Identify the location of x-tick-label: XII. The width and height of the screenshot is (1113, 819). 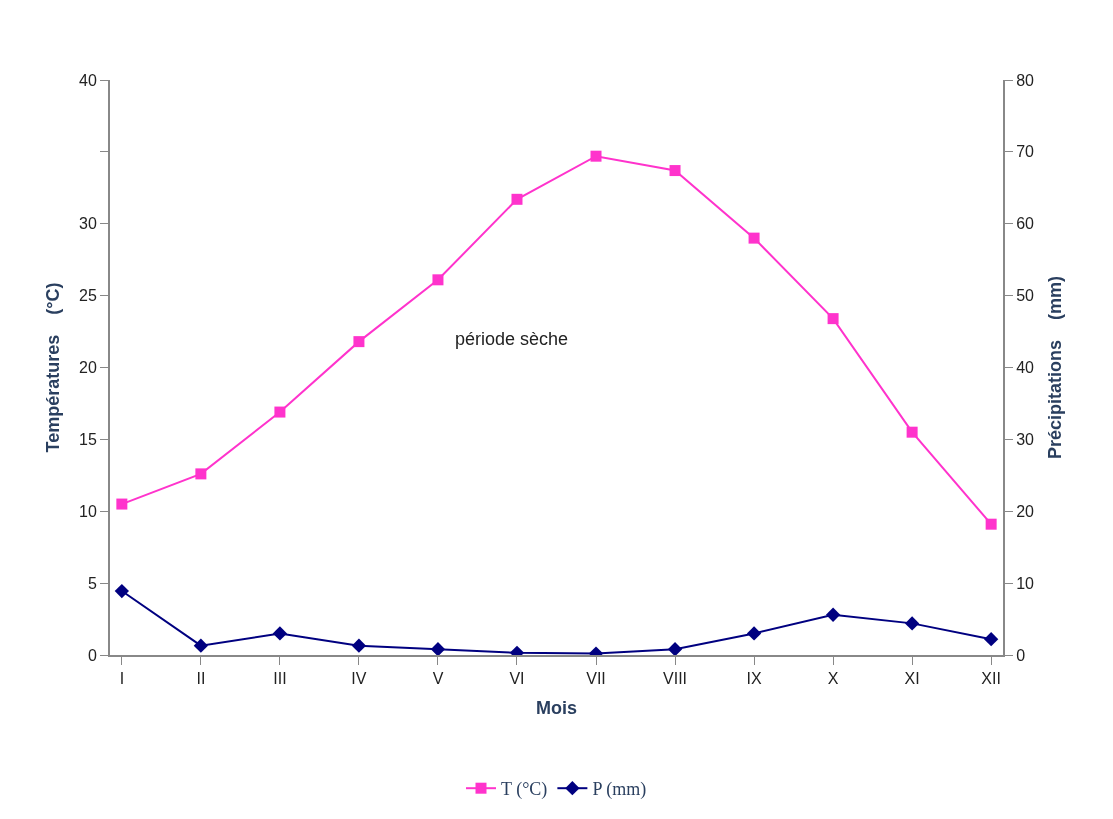
(991, 679).